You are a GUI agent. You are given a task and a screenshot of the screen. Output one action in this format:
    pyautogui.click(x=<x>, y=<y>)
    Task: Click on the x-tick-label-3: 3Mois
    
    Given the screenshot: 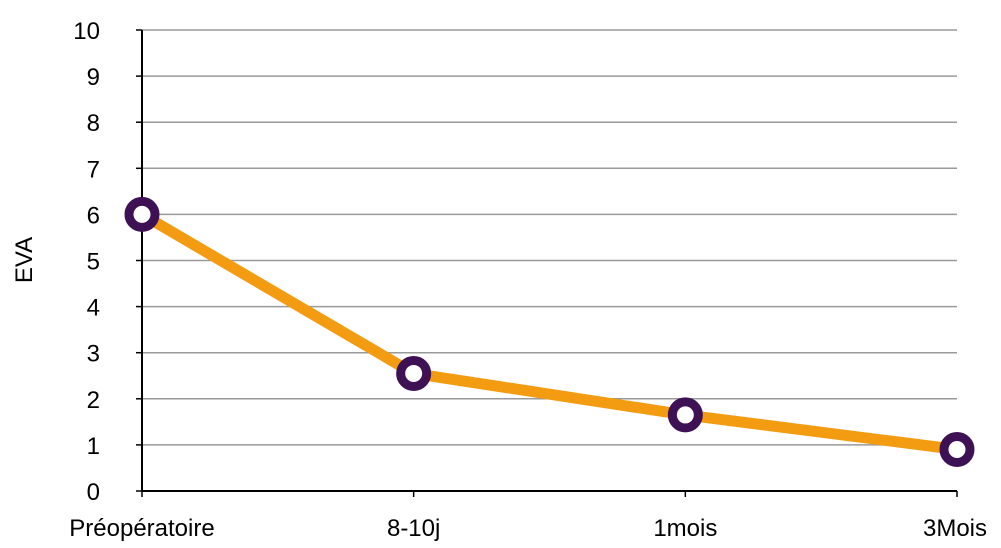 What is the action you would take?
    pyautogui.click(x=955, y=528)
    